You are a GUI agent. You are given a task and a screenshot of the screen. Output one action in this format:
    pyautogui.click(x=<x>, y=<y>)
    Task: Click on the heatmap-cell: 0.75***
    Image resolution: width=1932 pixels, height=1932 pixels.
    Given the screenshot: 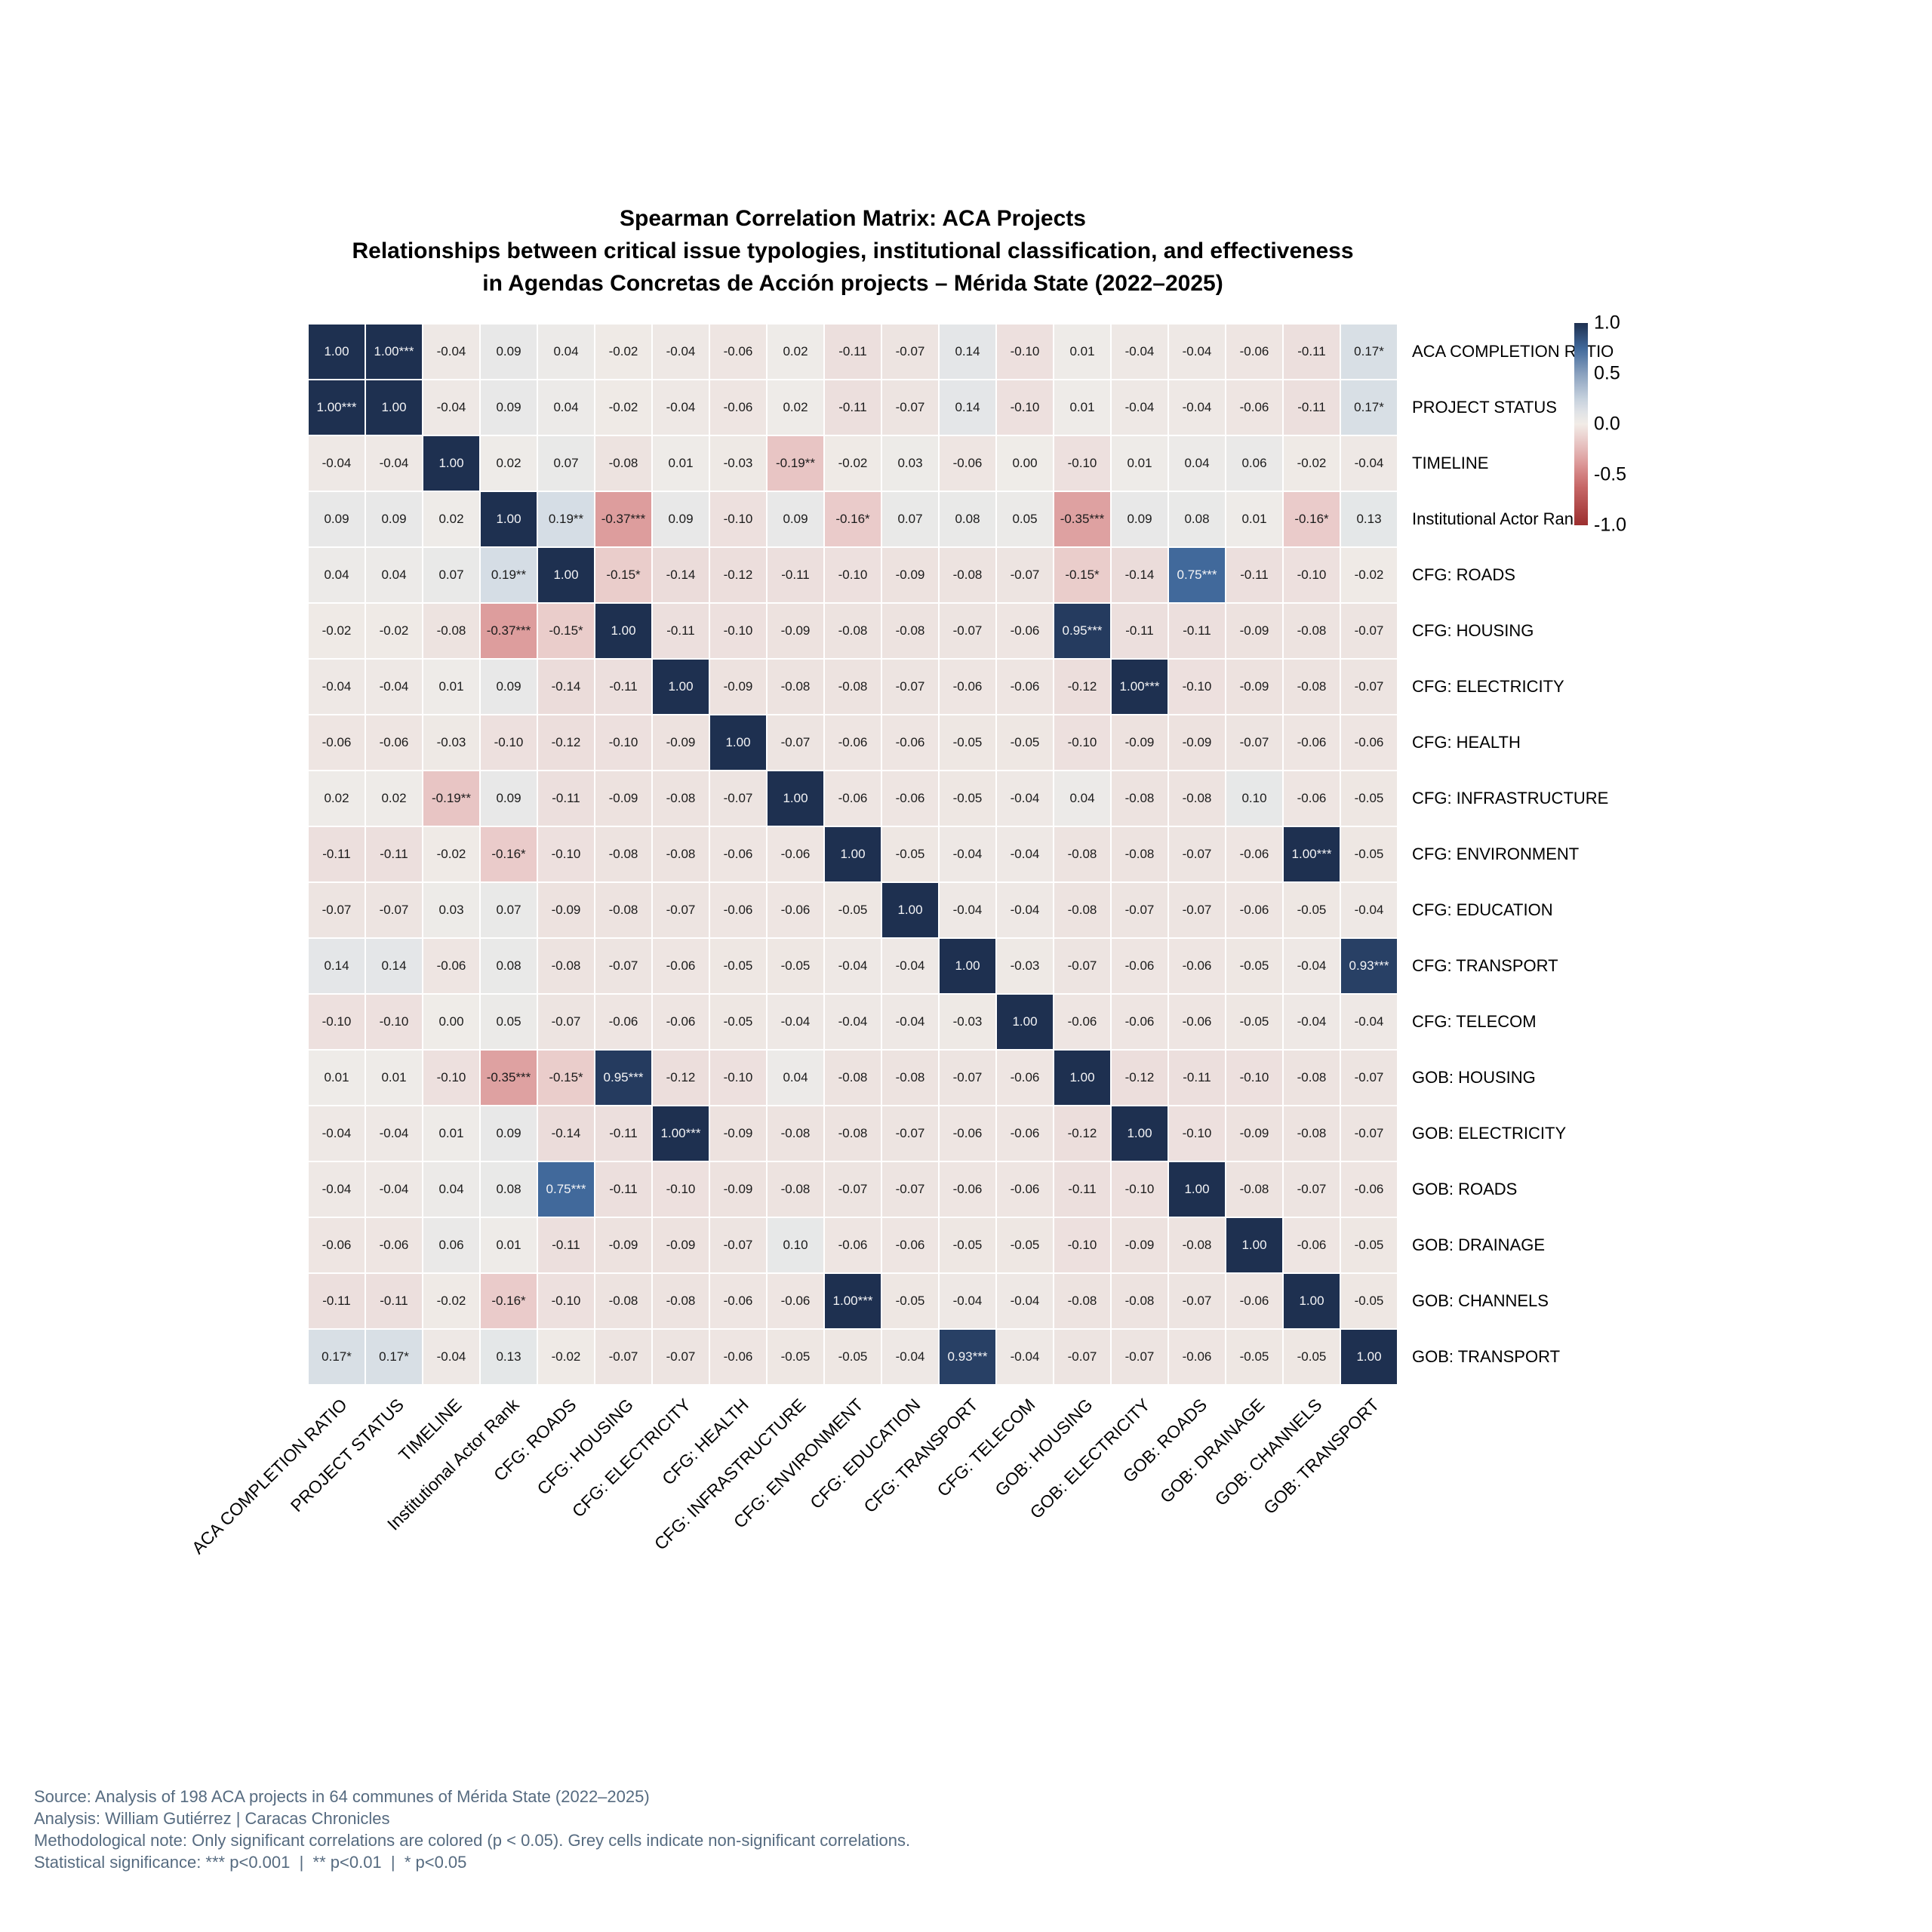 What is the action you would take?
    pyautogui.click(x=566, y=1189)
    